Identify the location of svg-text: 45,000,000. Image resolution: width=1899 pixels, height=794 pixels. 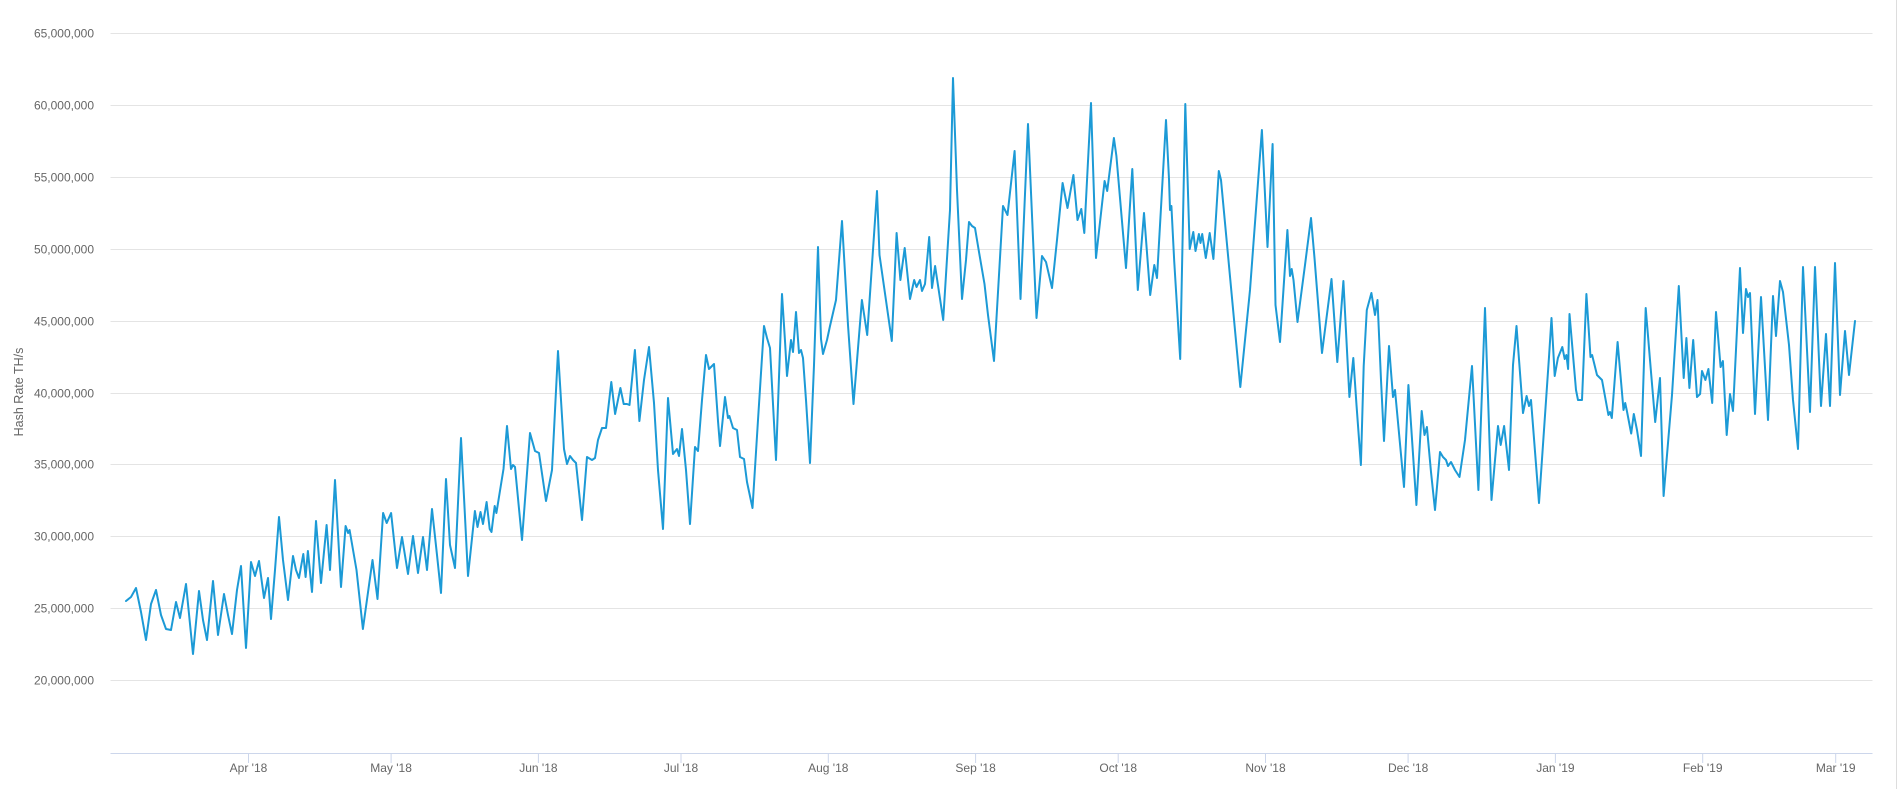
(64, 322).